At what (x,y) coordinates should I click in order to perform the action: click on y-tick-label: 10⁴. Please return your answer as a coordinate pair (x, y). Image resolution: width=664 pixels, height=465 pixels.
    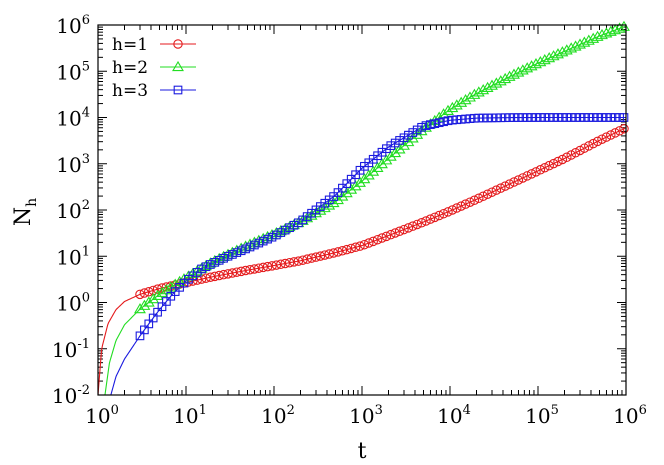
    Looking at the image, I should click on (73, 118).